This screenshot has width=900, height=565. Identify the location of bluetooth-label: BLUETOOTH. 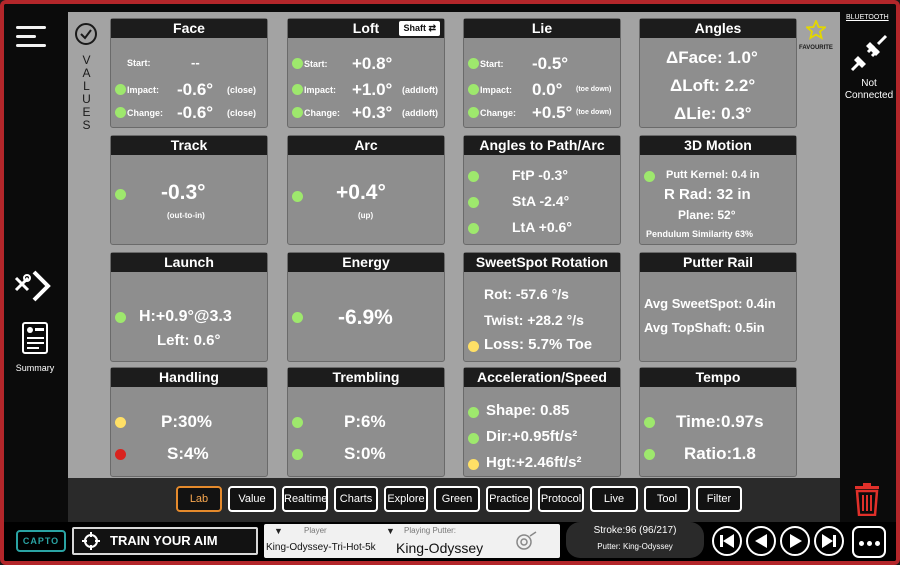
(867, 17).